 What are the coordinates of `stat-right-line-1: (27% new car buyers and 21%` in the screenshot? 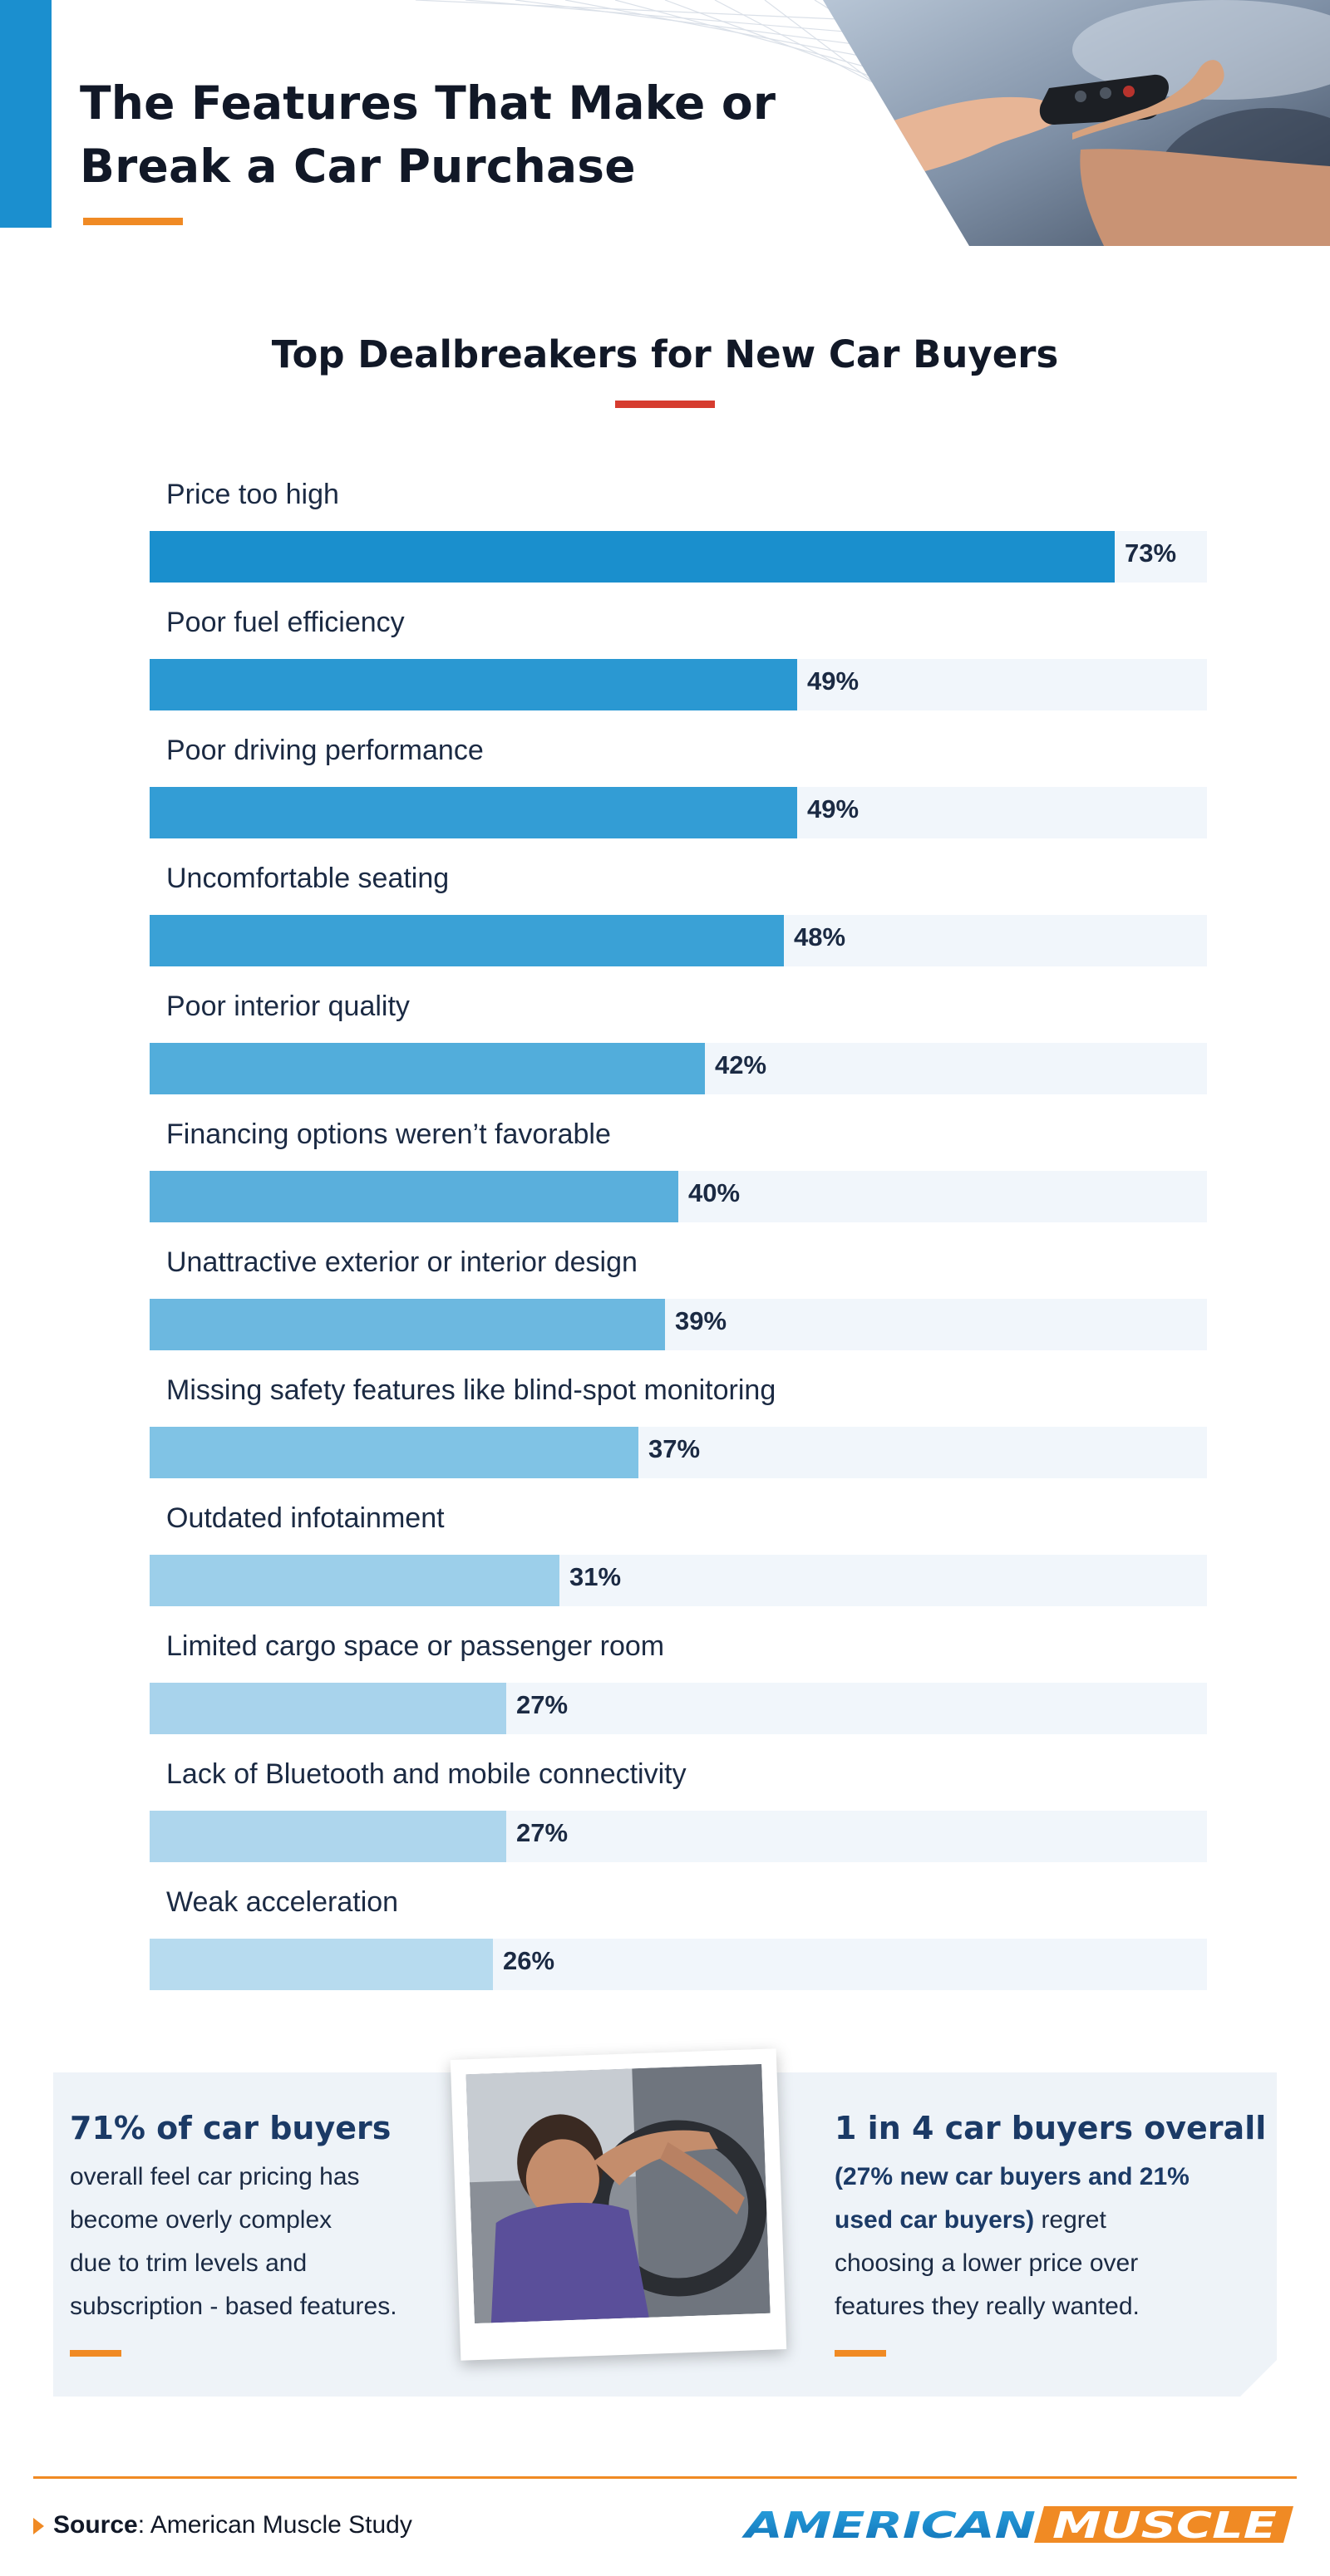 It's located at (1051, 2177).